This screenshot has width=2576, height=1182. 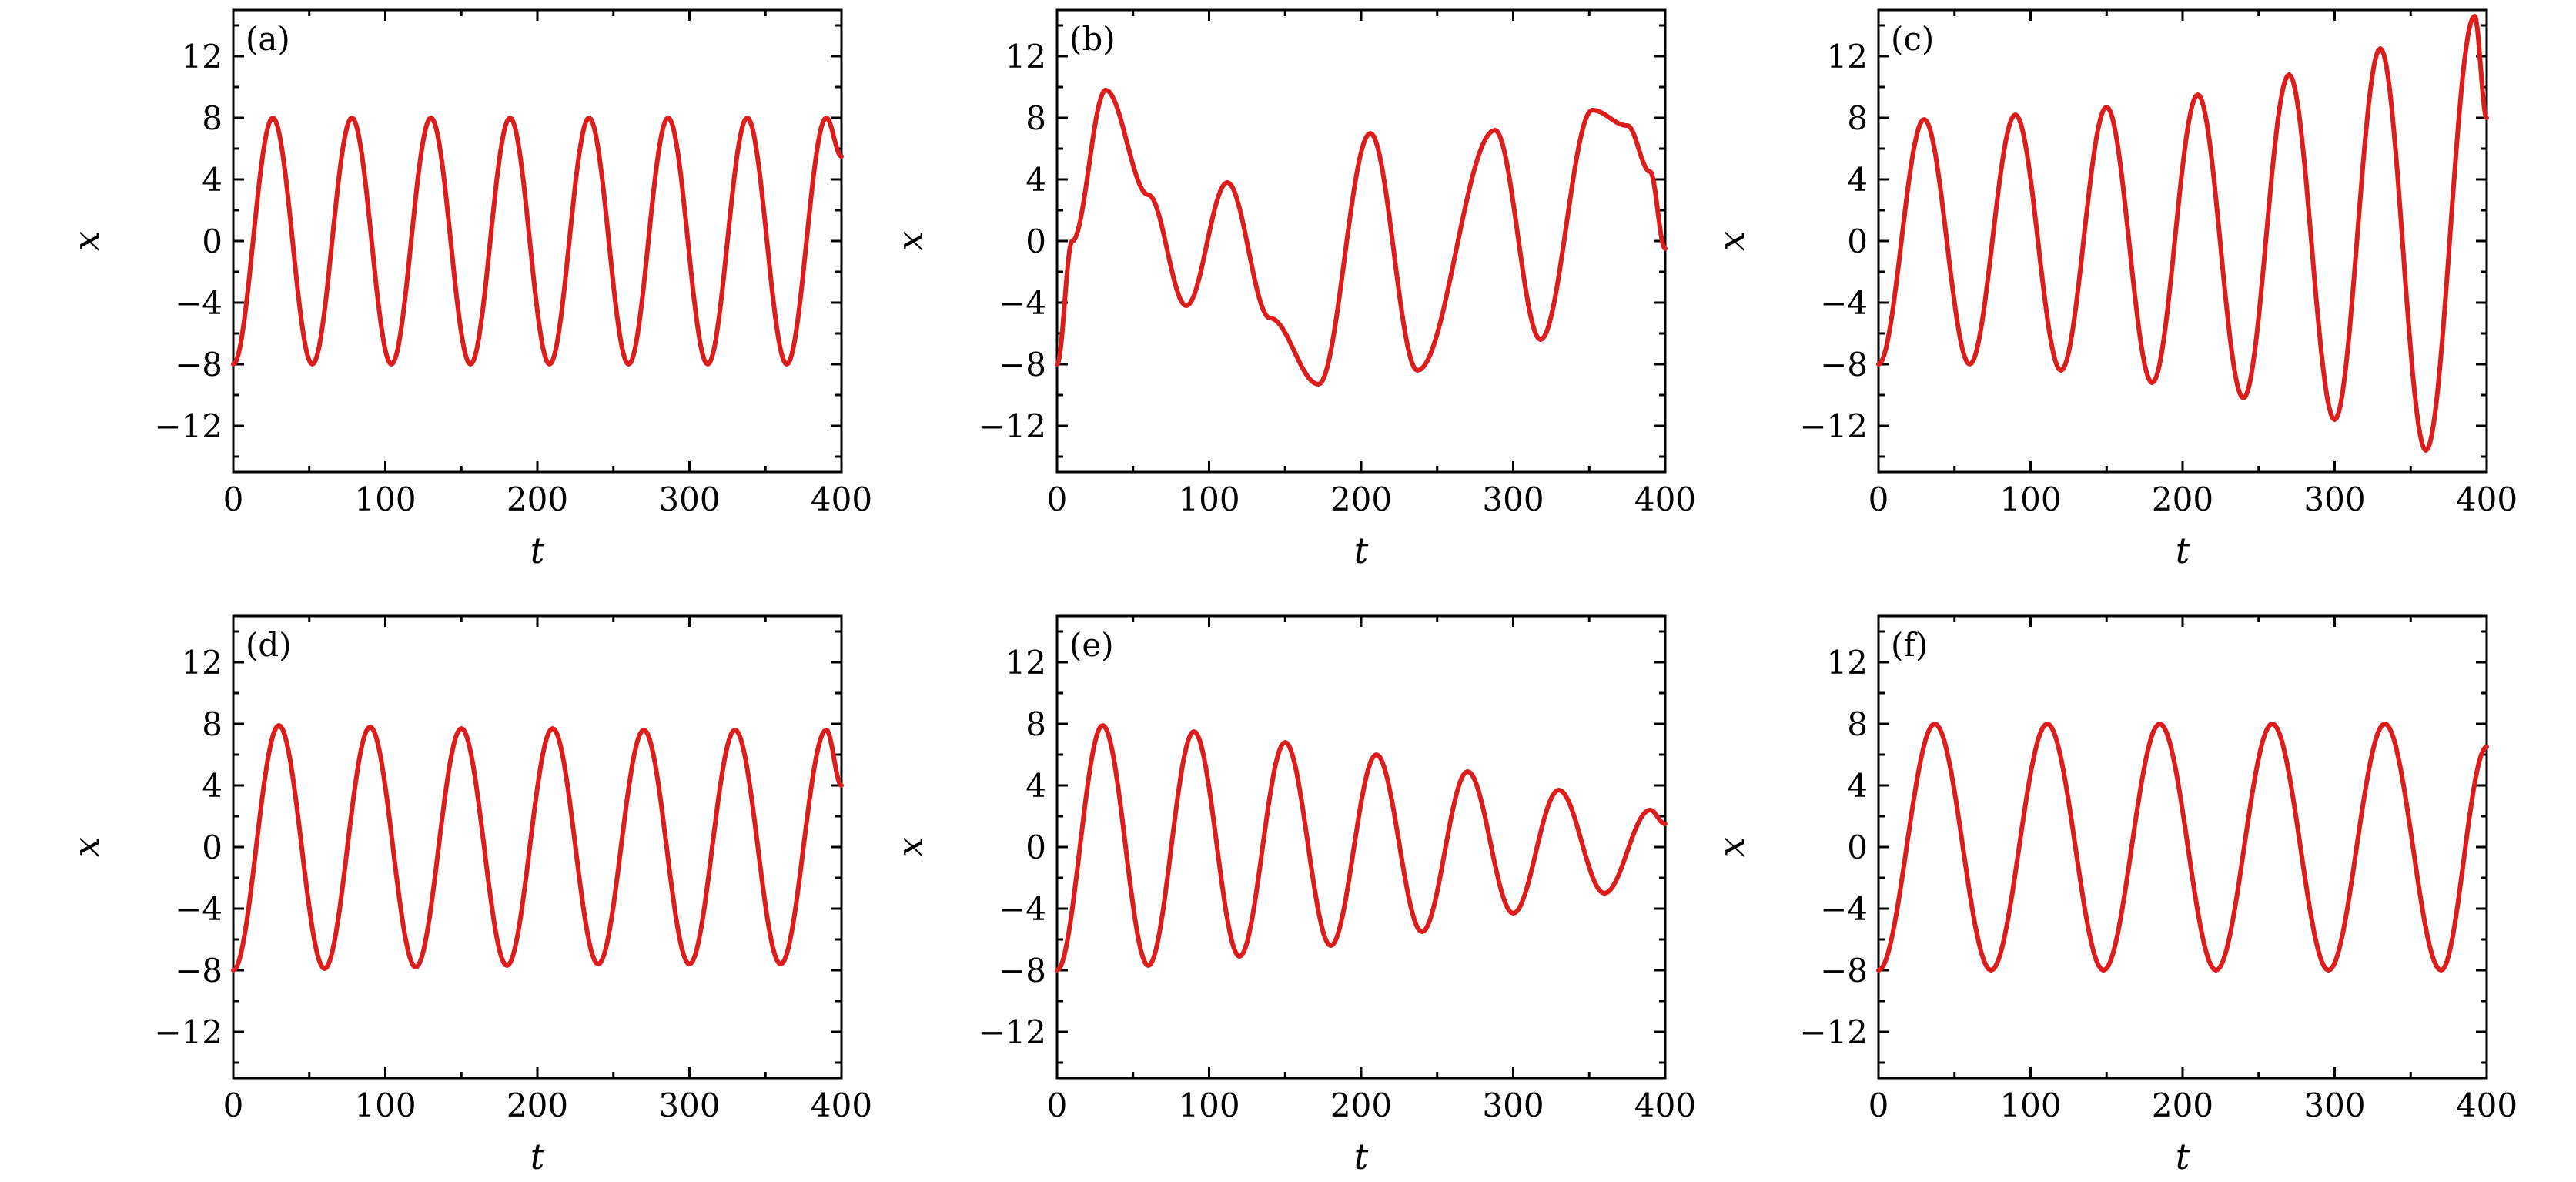 I want to click on panel-label: (d), so click(x=269, y=645).